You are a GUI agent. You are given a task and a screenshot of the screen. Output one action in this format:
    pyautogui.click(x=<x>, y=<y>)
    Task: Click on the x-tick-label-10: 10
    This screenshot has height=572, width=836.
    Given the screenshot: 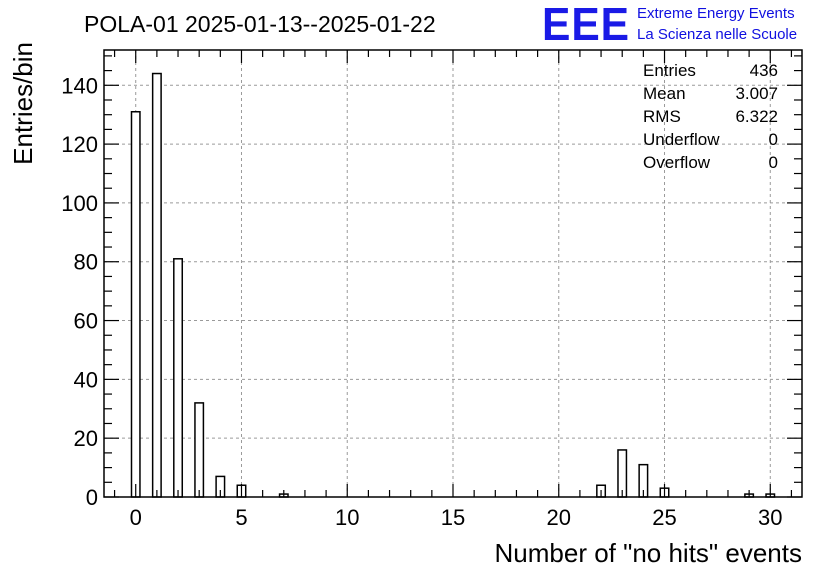 What is the action you would take?
    pyautogui.click(x=347, y=517)
    